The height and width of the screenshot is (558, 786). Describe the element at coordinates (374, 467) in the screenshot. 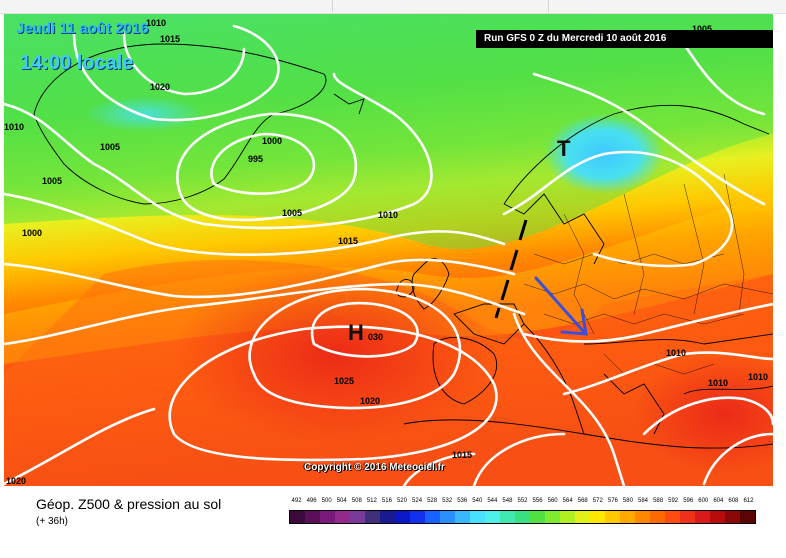

I see `copyright-label: Copyright © 2016 Meteociel.fr` at that location.